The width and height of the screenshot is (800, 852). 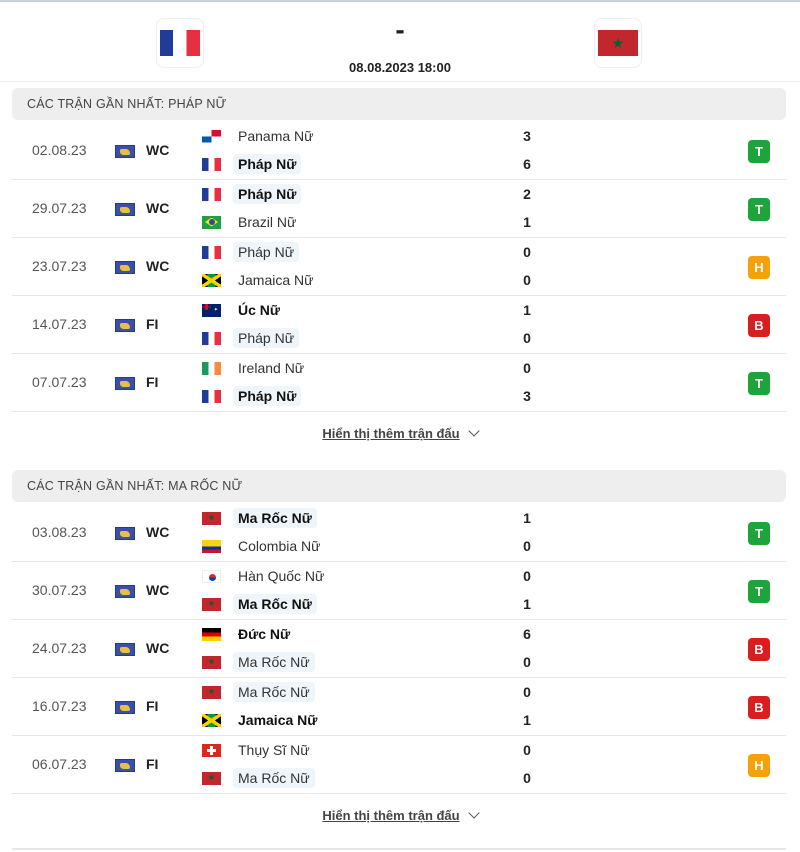 I want to click on match-datetime: 08.08.2023 18:00, so click(x=400, y=67).